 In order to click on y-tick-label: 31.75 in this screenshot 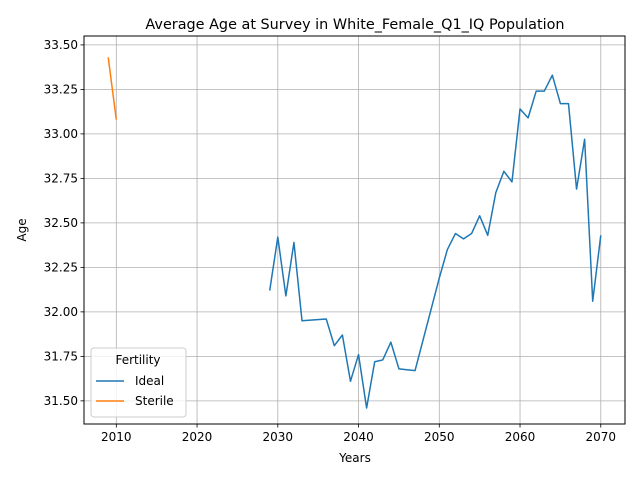, I will do `click(61, 356)`.